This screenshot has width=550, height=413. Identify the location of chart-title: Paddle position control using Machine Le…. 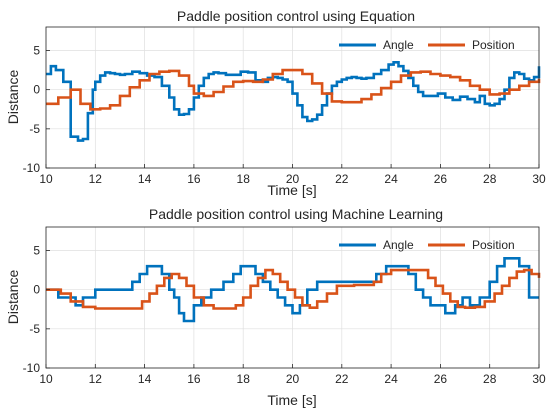
(296, 214).